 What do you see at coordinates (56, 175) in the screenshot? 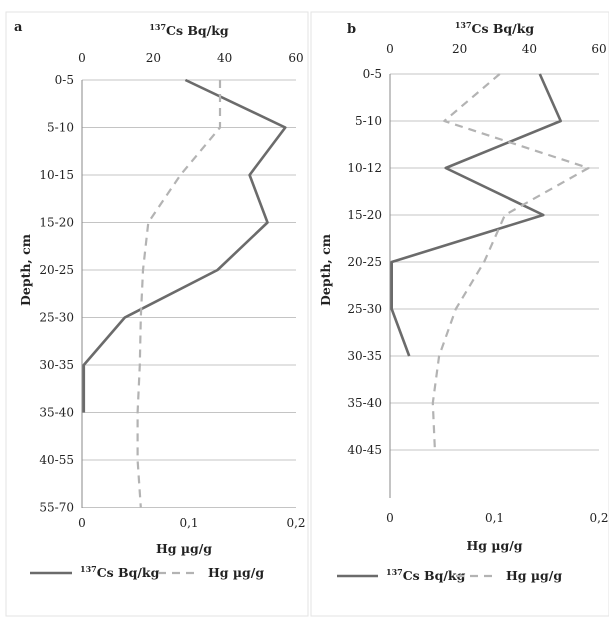
I see `depth-tick-label: 10-15` at bounding box center [56, 175].